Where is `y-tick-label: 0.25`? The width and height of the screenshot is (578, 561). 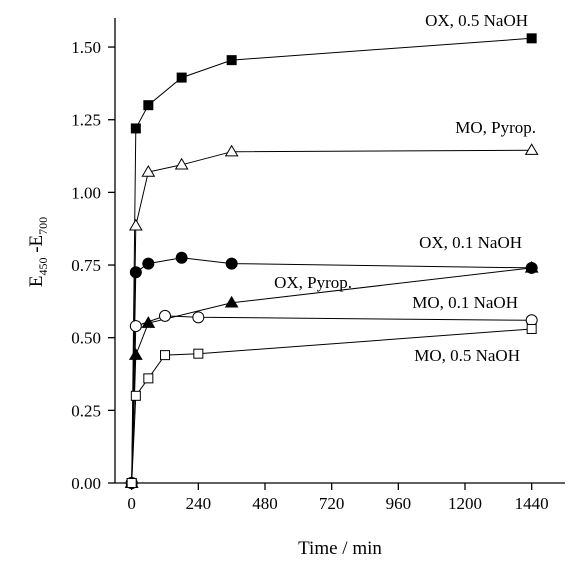 y-tick-label: 0.25 is located at coordinates (86, 410).